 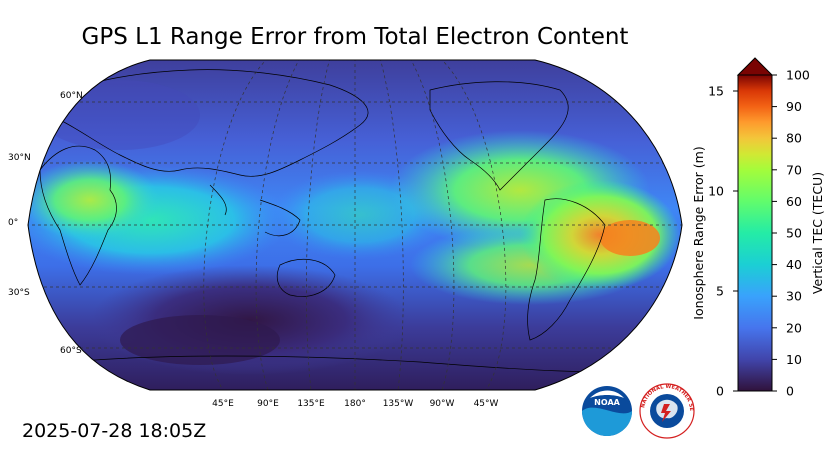 I want to click on colorbar-right-tick-label: 50, so click(x=794, y=233).